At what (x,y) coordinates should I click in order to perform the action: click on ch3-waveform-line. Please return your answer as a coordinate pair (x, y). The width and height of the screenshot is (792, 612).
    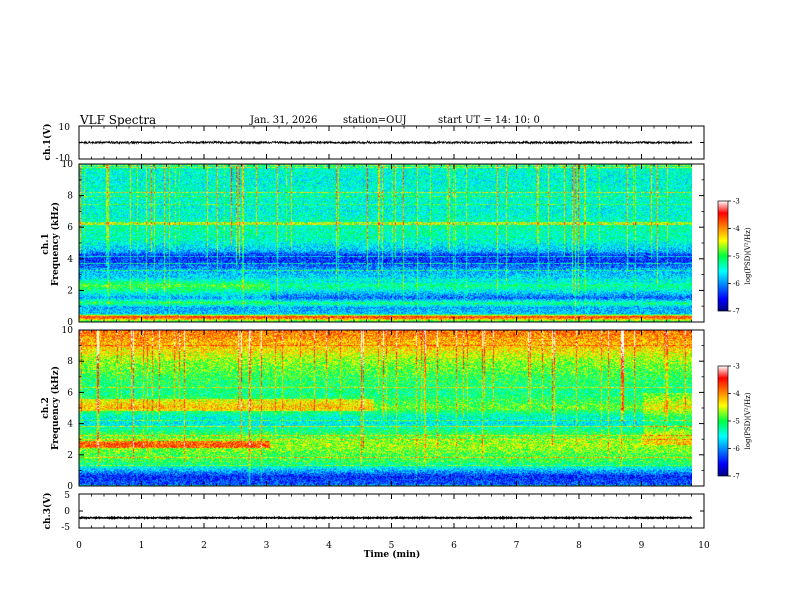
    Looking at the image, I should click on (385, 518).